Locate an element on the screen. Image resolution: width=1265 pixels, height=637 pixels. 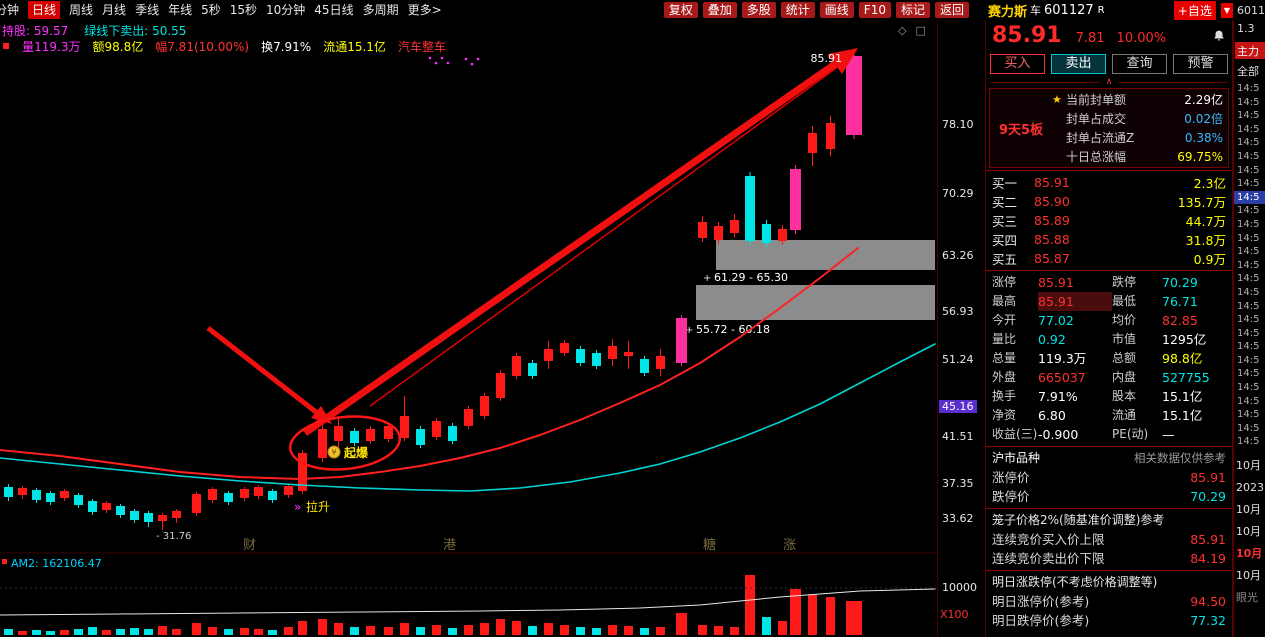
stat-label: 涨停 is located at coordinates (1004, 282).